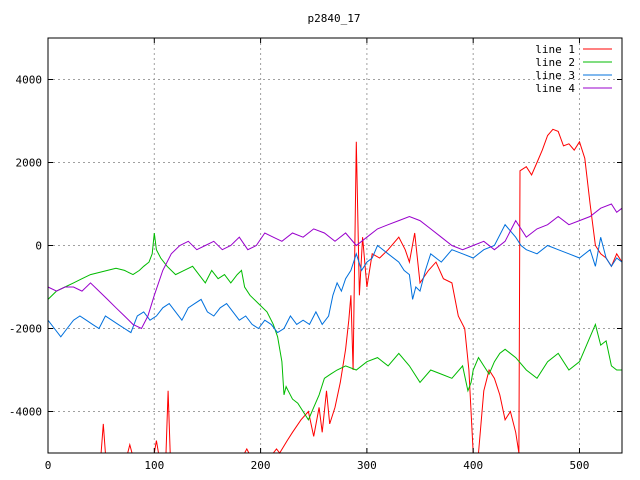 This screenshot has width=640, height=480. I want to click on x-tick-label: 0, so click(48, 465).